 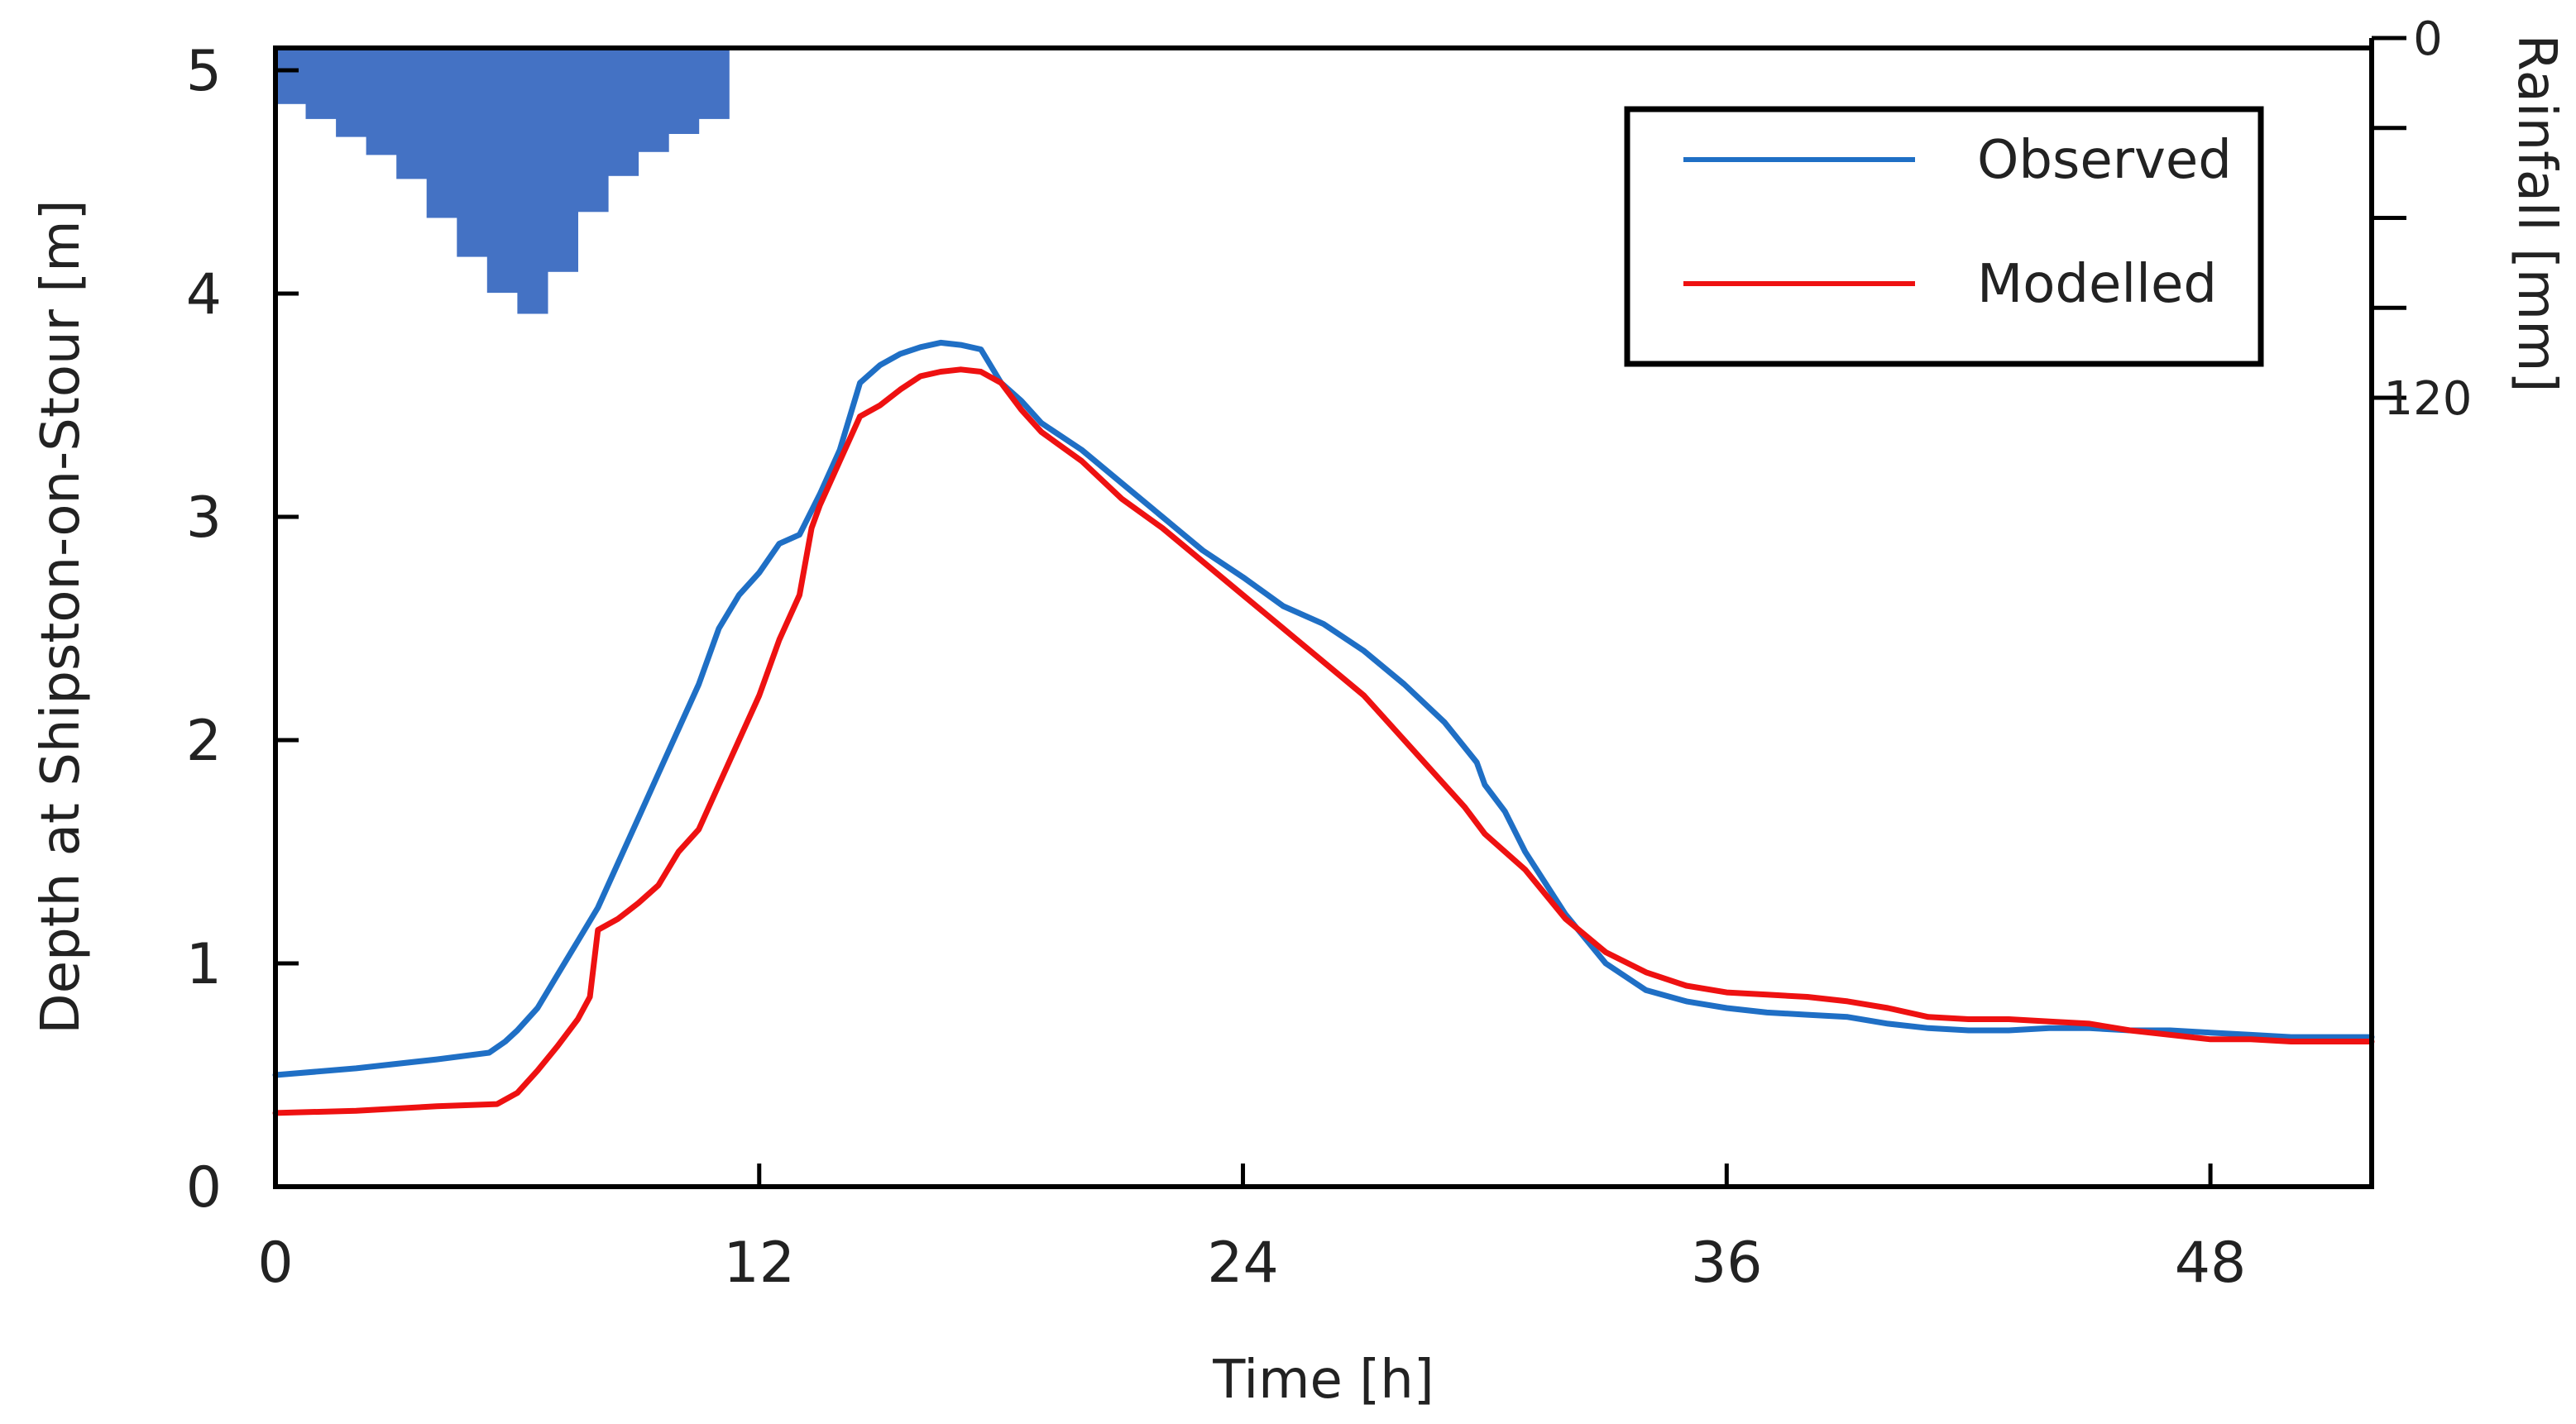 I want to click on y-axis-title: Depth at Shipston-on-Stour [m], so click(x=62, y=617).